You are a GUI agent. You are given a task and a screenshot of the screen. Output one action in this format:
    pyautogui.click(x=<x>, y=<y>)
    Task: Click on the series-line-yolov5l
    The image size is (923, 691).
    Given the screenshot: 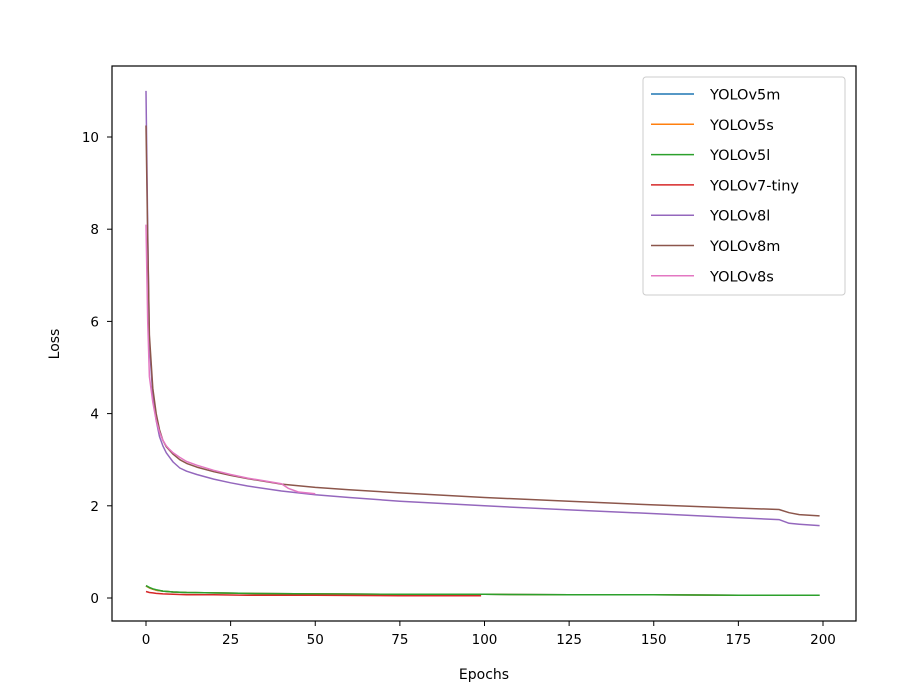 What is the action you would take?
    pyautogui.click(x=482, y=590)
    